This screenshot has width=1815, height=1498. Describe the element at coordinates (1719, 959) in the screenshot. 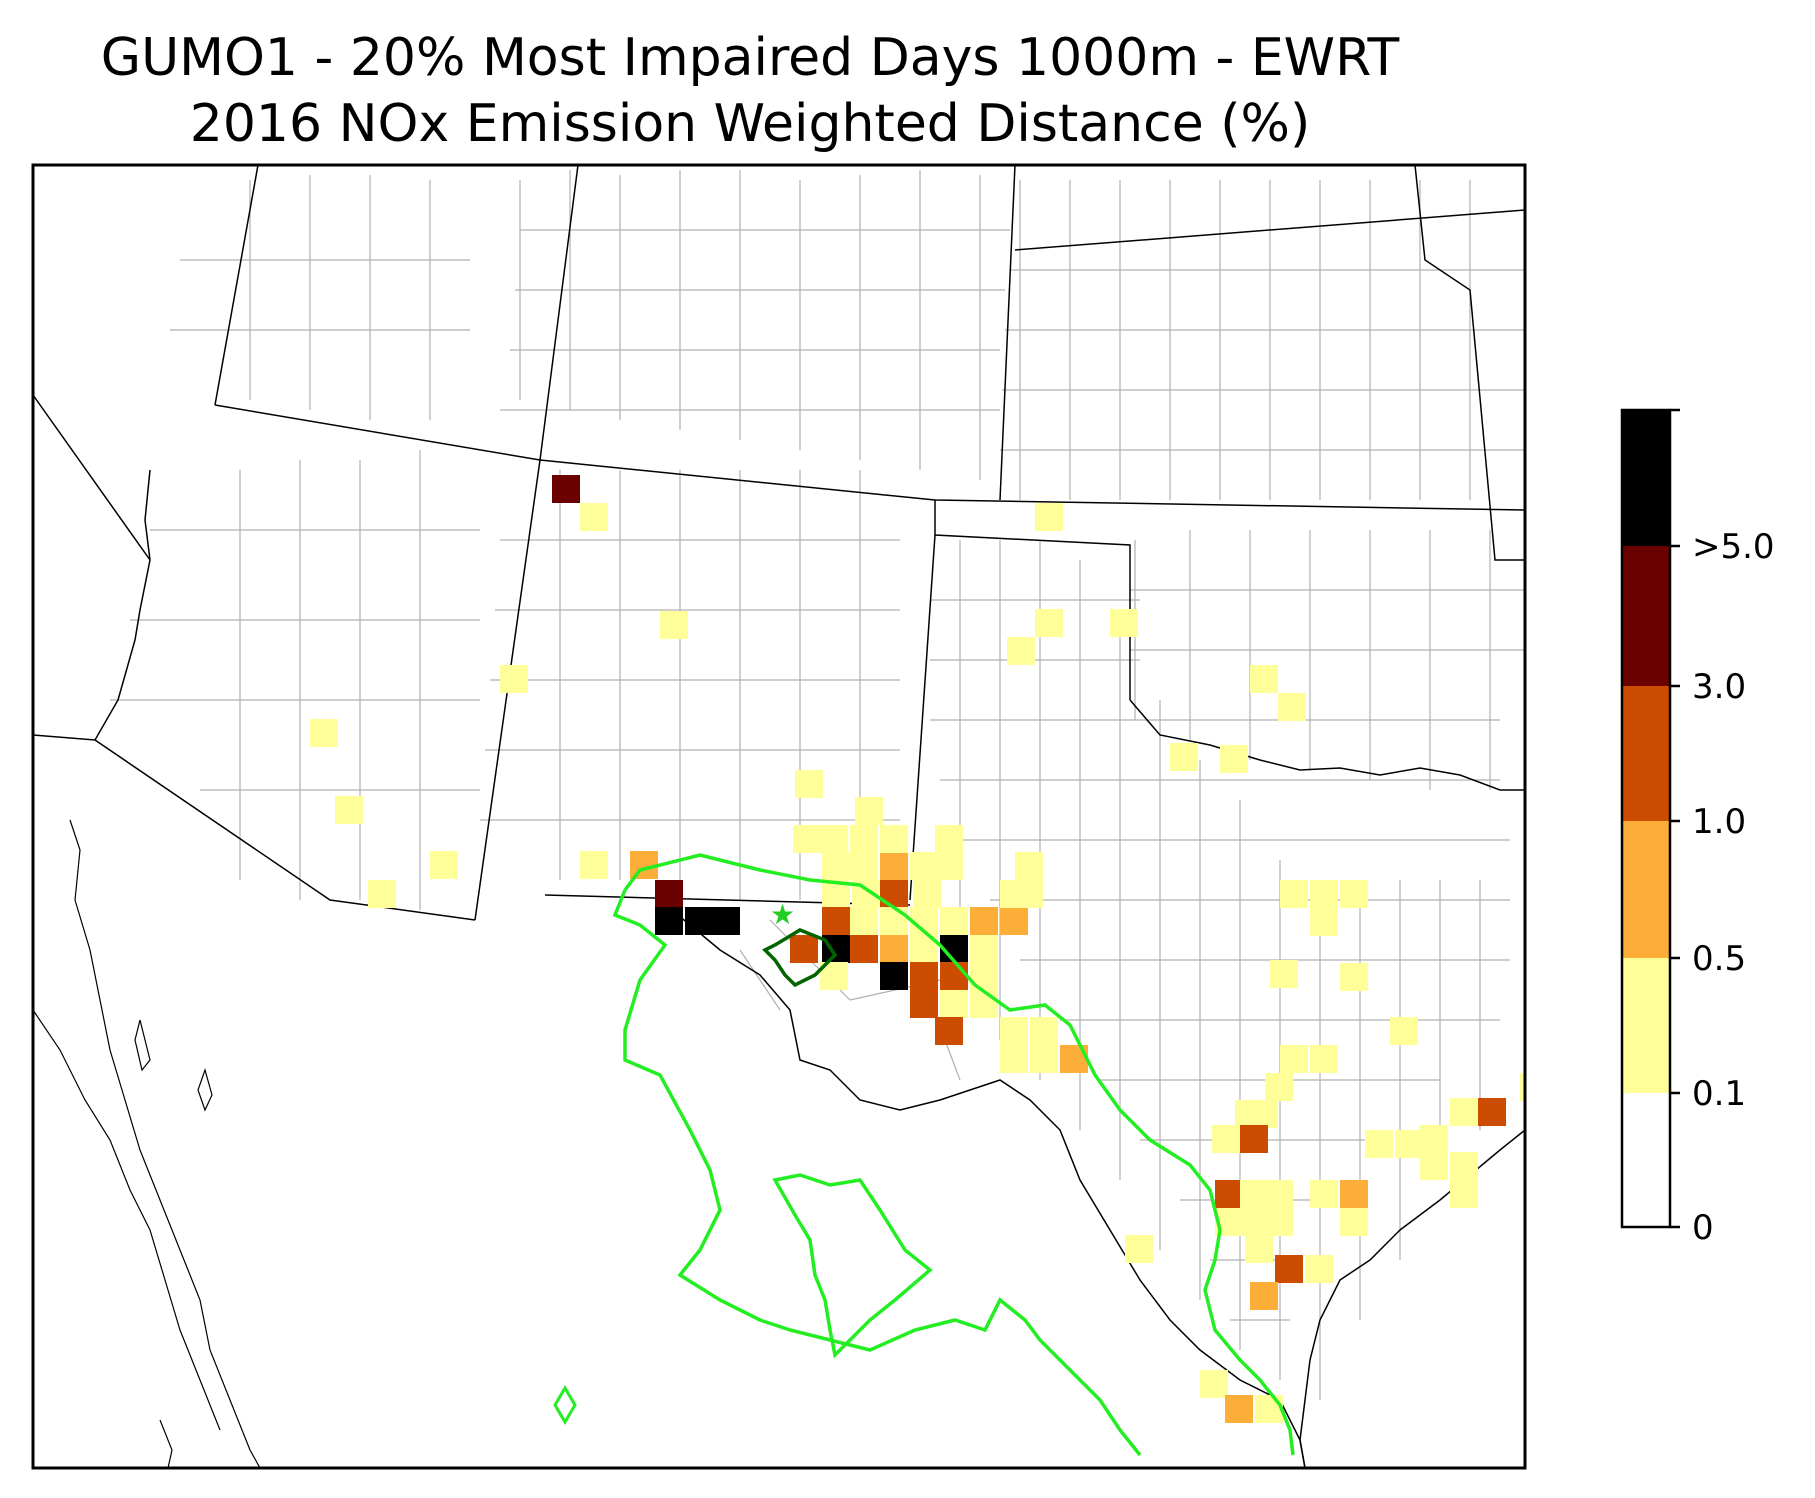

I see `colorbar-tick-label: 0.5` at that location.